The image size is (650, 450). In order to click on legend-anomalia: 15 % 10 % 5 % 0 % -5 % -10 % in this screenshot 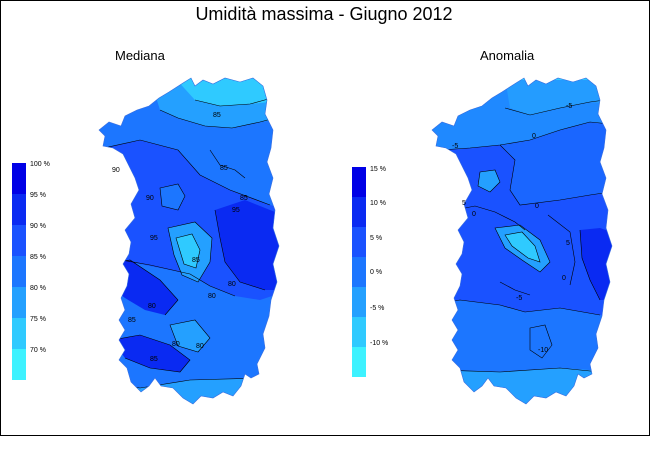, I will do `click(370, 271)`.